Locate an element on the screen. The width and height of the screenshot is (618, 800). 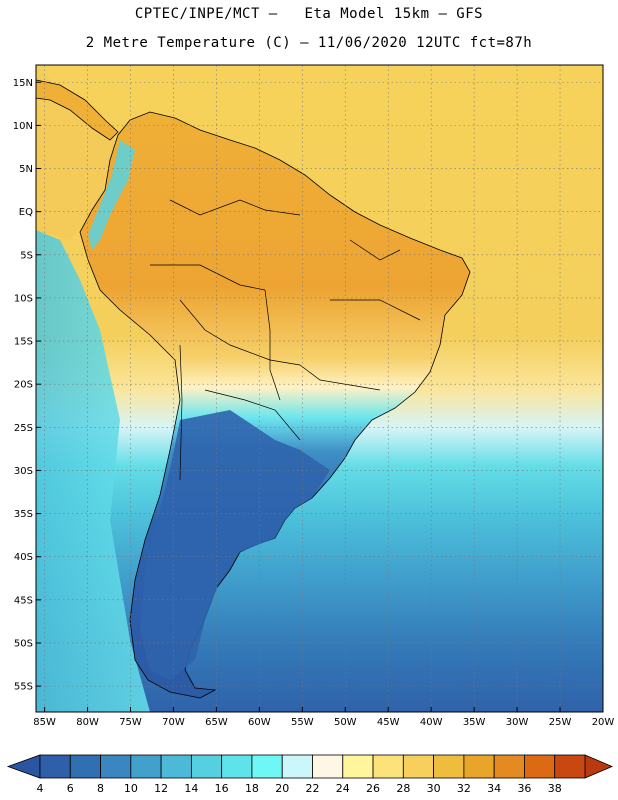
lat-label: 5S is located at coordinates (26, 255).